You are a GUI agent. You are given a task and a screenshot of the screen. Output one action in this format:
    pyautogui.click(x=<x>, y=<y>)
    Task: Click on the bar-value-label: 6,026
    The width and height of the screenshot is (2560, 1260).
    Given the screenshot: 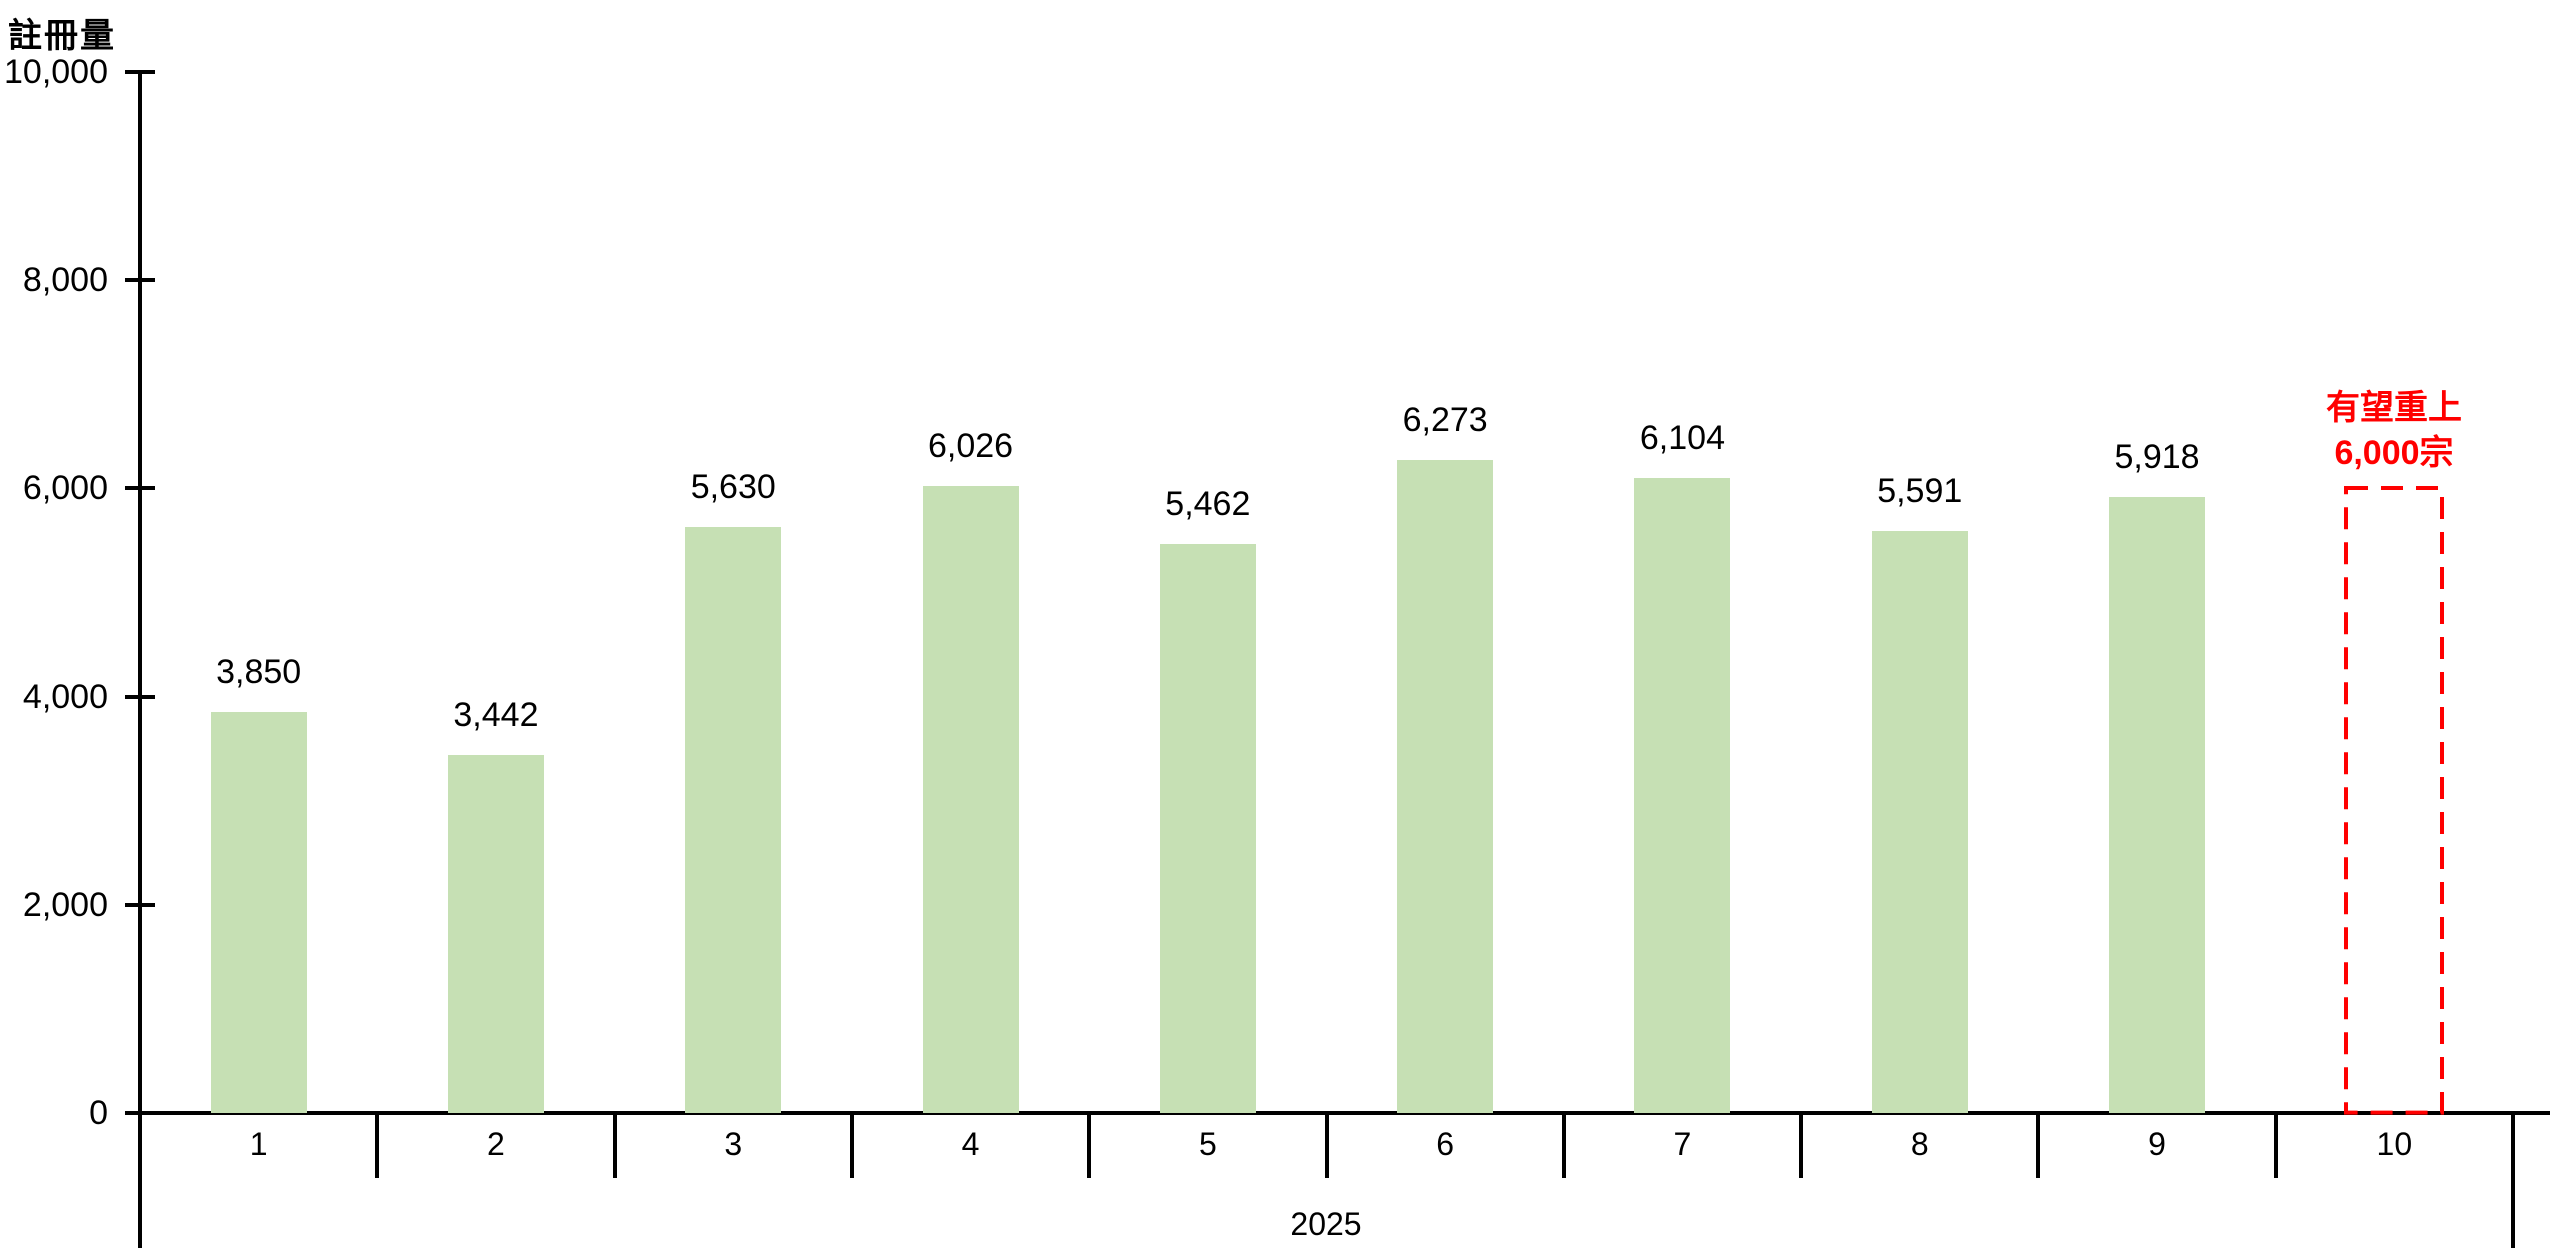 What is the action you would take?
    pyautogui.click(x=971, y=445)
    